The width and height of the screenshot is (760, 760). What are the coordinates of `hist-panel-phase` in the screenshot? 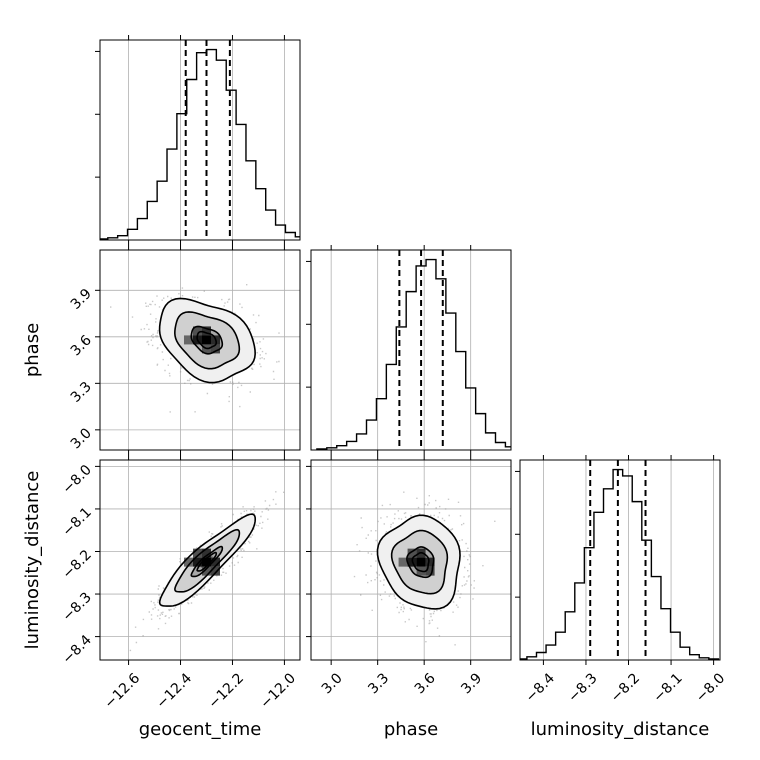 It's located at (409, 350).